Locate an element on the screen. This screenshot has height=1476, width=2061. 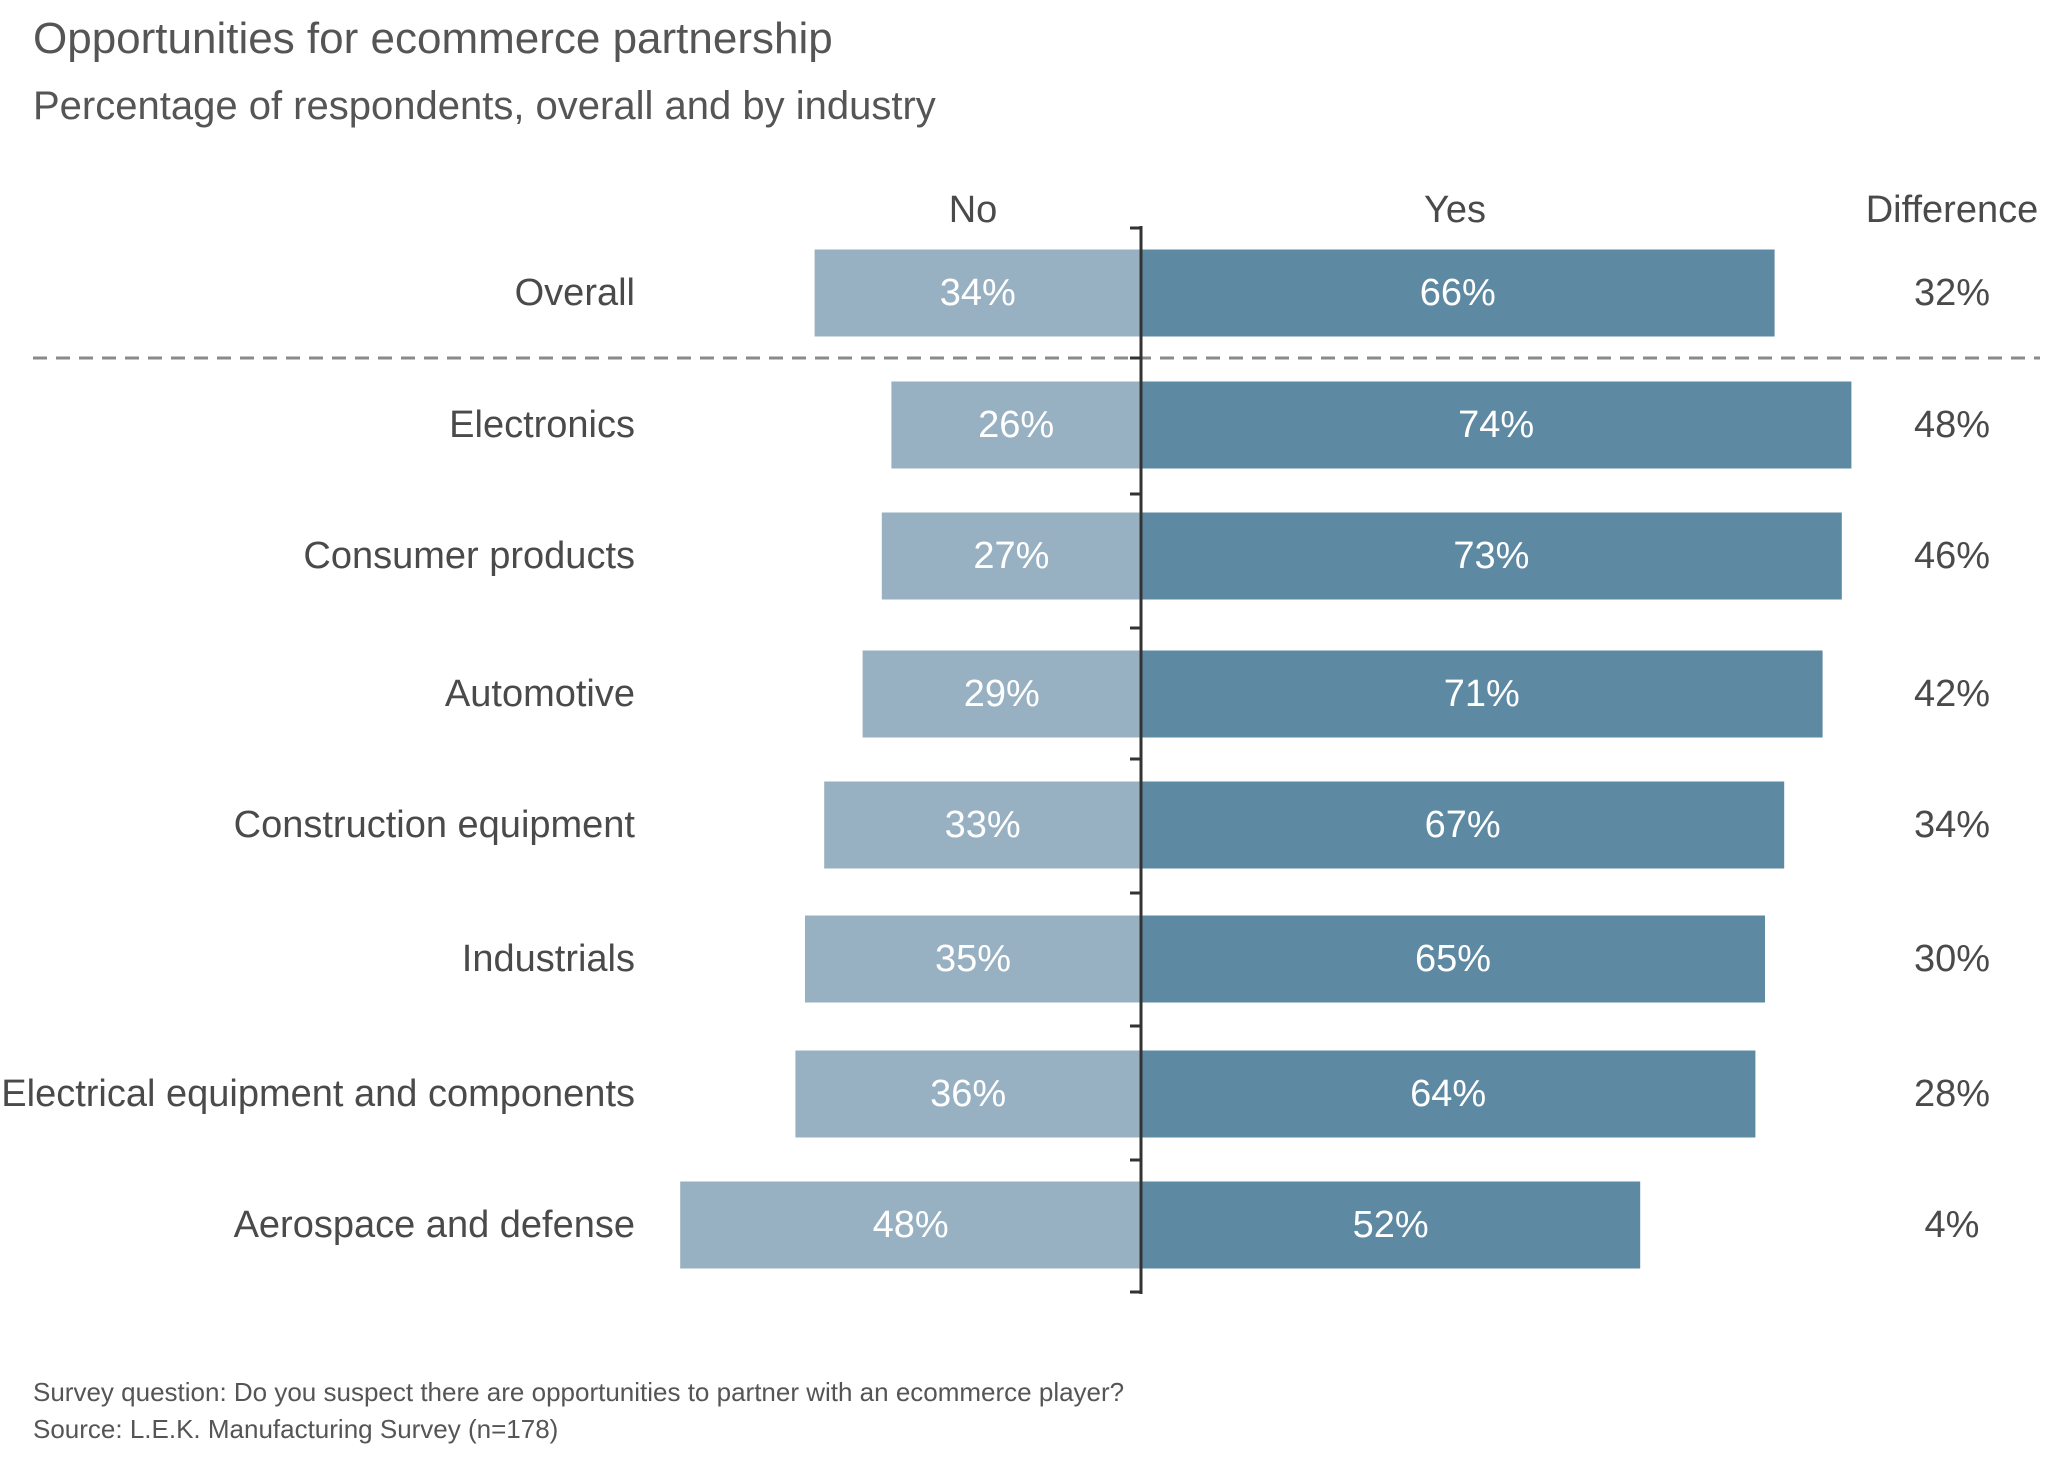
header-difference: Difference is located at coordinates (1952, 210).